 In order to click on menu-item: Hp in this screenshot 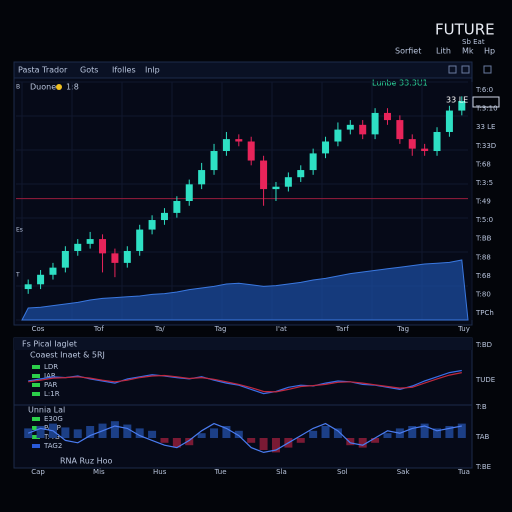, I will do `click(489, 51)`.